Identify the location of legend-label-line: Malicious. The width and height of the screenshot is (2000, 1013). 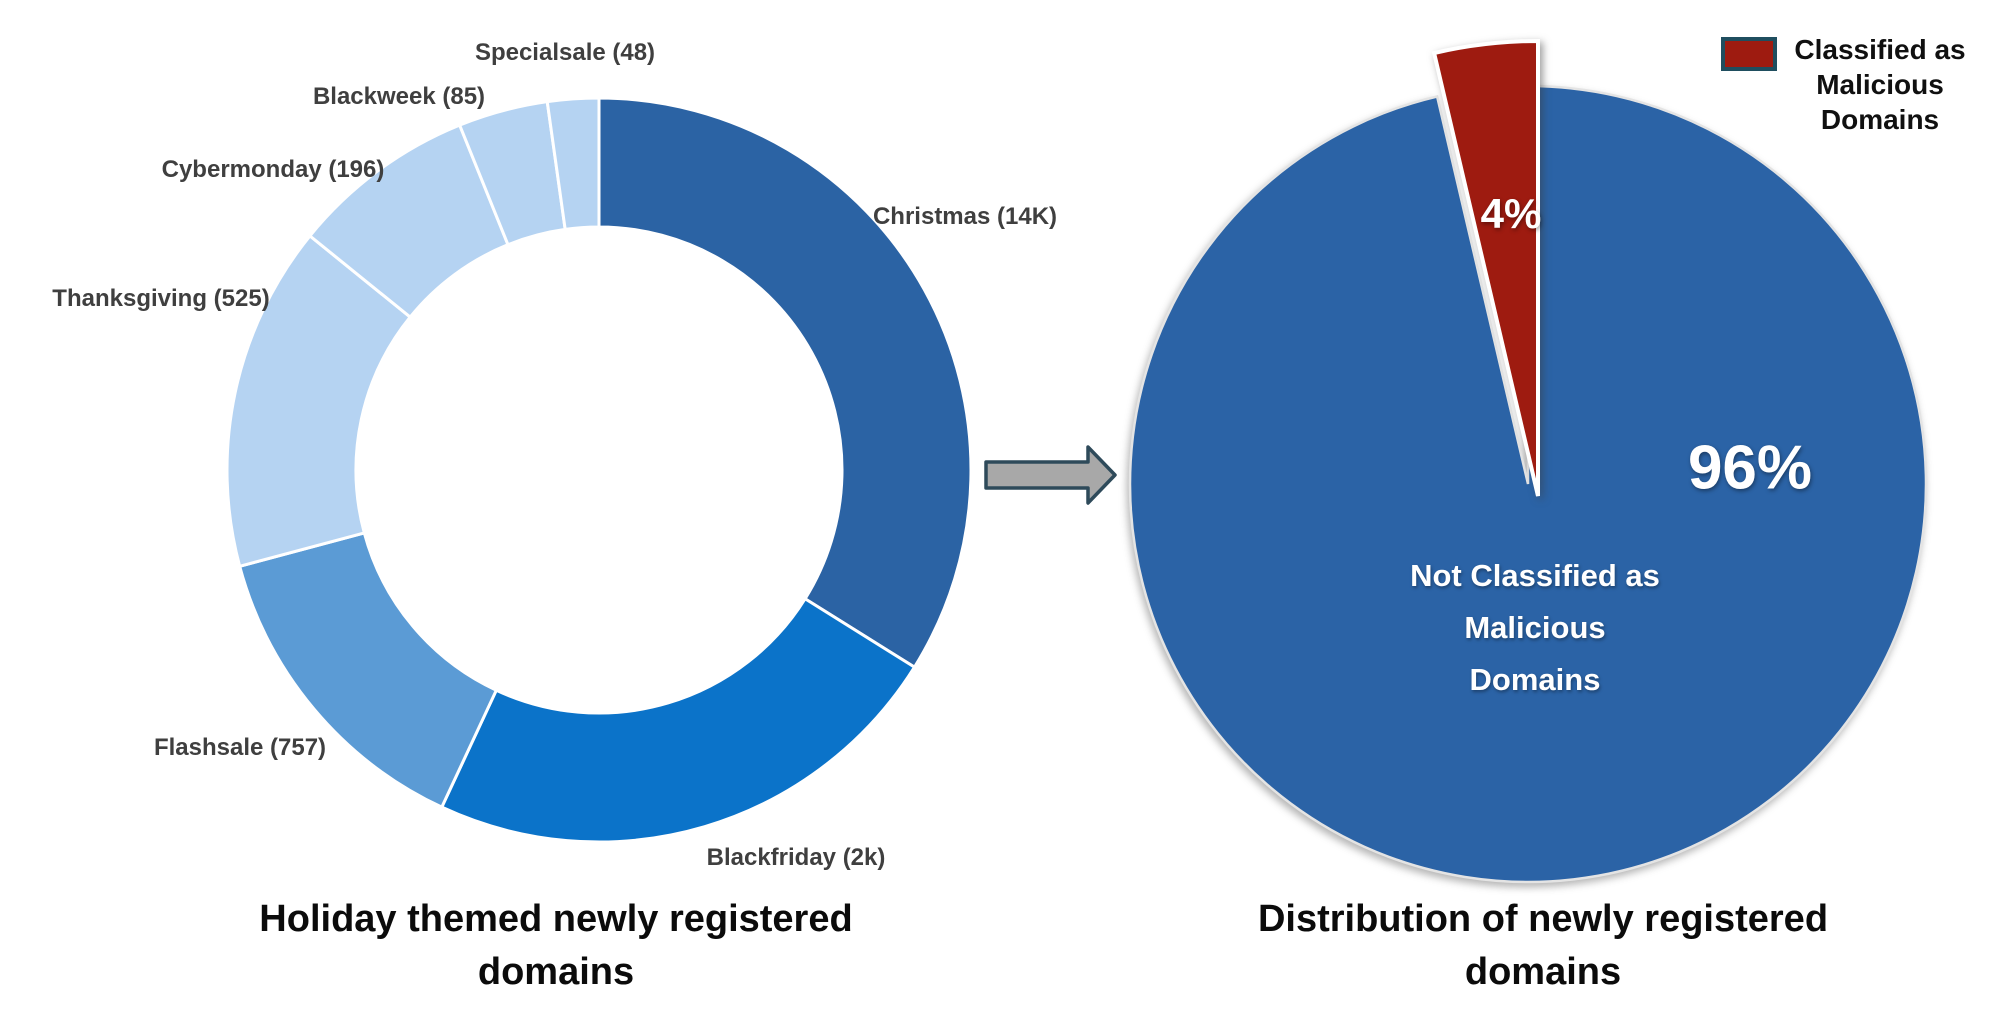
(1880, 84).